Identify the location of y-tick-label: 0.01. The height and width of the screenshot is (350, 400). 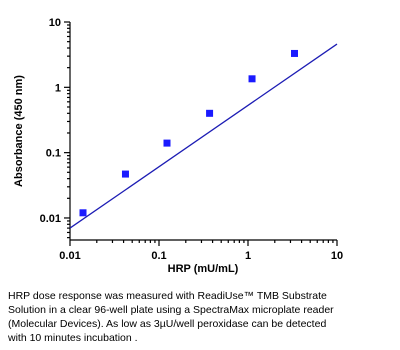
(50, 219).